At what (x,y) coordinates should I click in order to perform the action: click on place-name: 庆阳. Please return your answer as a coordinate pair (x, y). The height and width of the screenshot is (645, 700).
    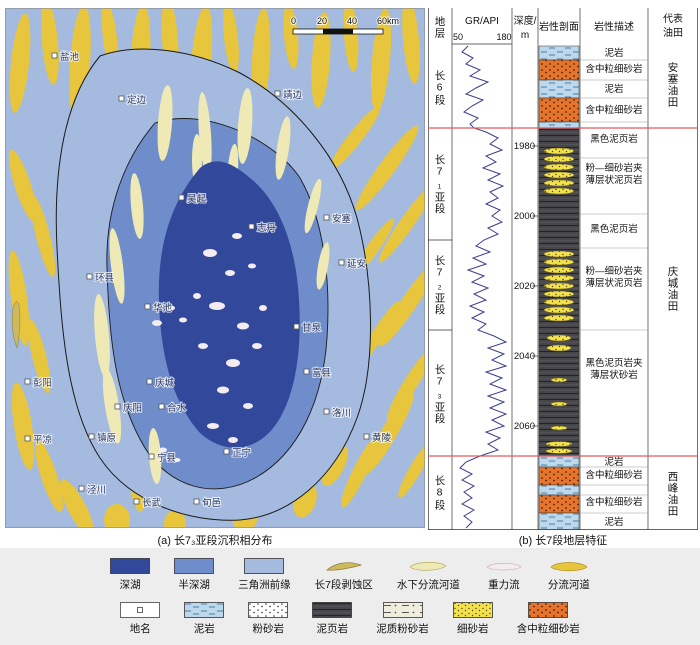
    Looking at the image, I should click on (132, 408).